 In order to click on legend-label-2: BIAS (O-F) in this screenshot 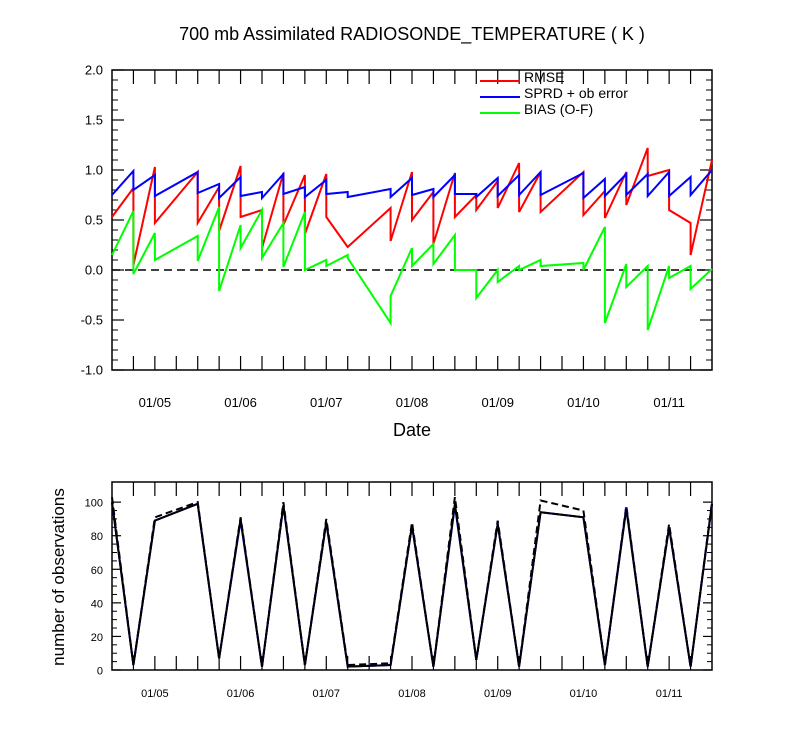, I will do `click(558, 109)`.